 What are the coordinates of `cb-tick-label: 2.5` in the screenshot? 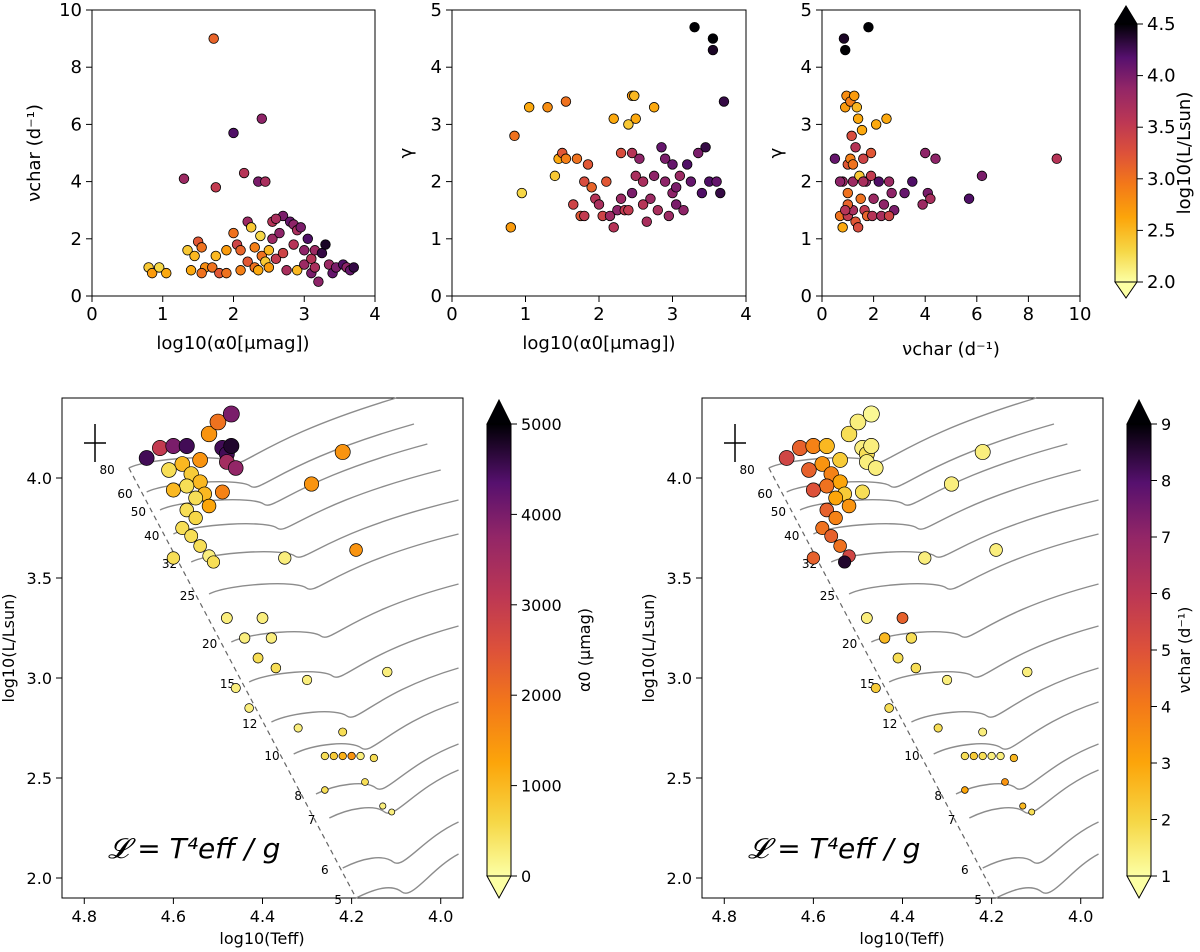 It's located at (1161, 230).